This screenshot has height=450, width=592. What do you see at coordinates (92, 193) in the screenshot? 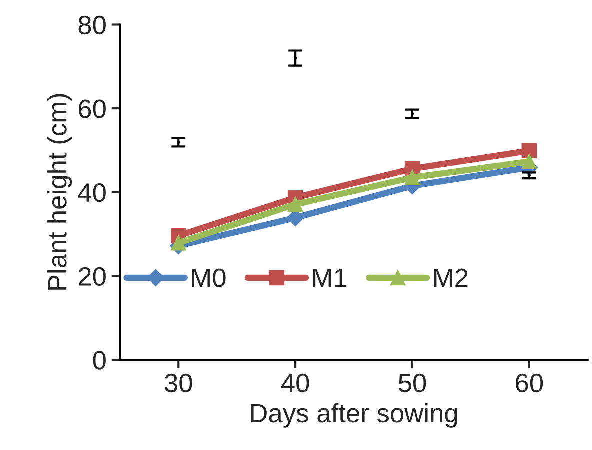
I see `y-tick-label: 40` at bounding box center [92, 193].